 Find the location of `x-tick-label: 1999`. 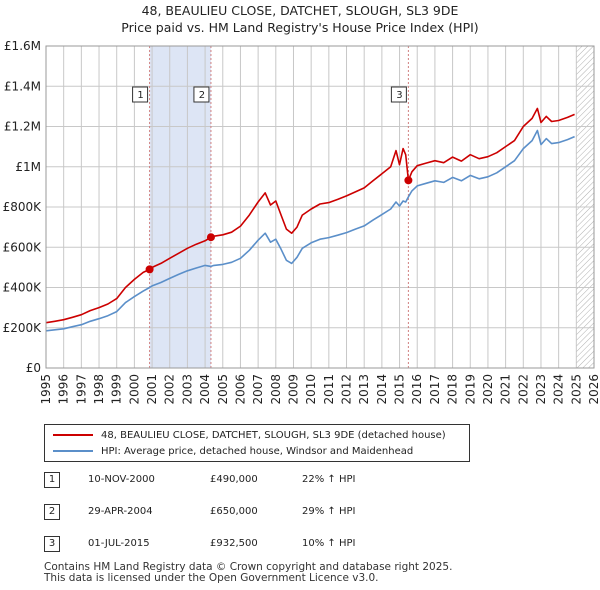

x-tick-label: 1999 is located at coordinates (117, 389).